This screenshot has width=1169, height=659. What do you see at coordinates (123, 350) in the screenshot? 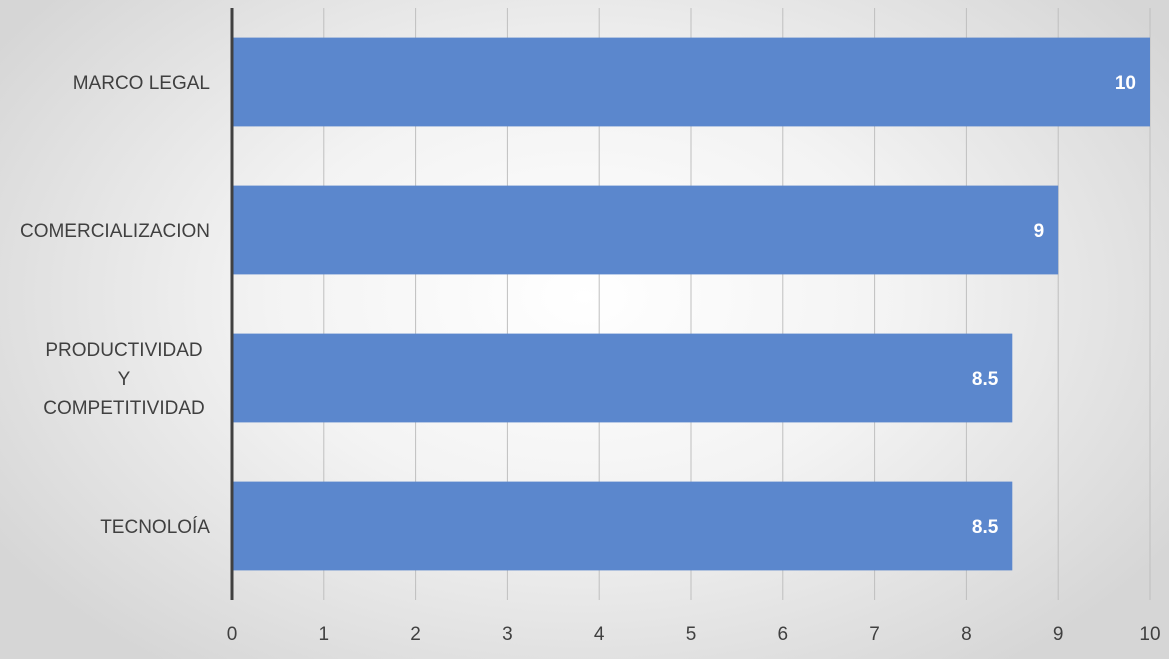
I see `category-label-line: PRODUCTIVIDAD` at bounding box center [123, 350].